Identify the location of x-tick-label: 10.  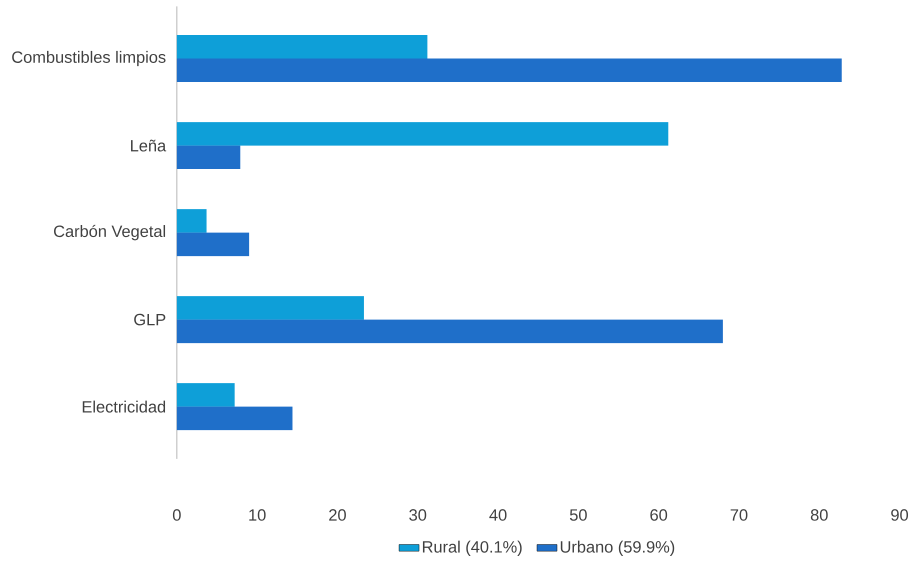
(257, 515).